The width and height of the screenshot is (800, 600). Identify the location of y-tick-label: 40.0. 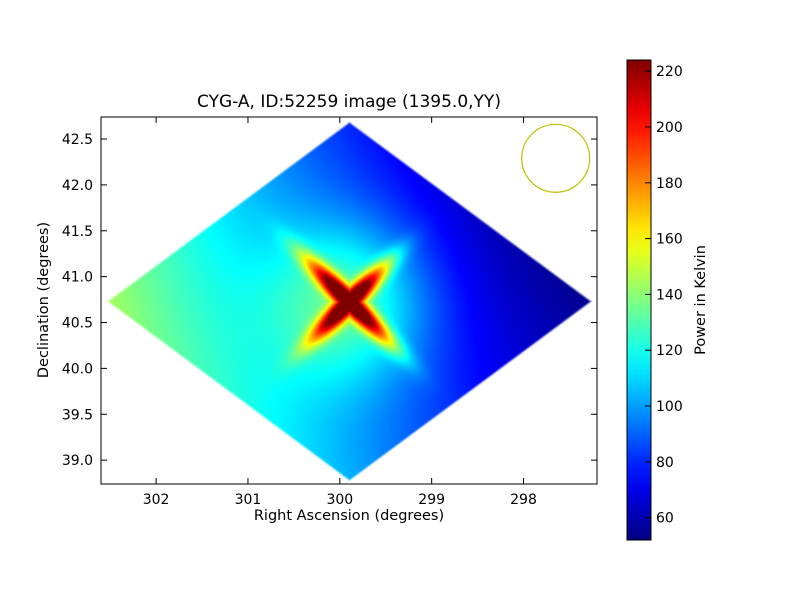
(77, 369).